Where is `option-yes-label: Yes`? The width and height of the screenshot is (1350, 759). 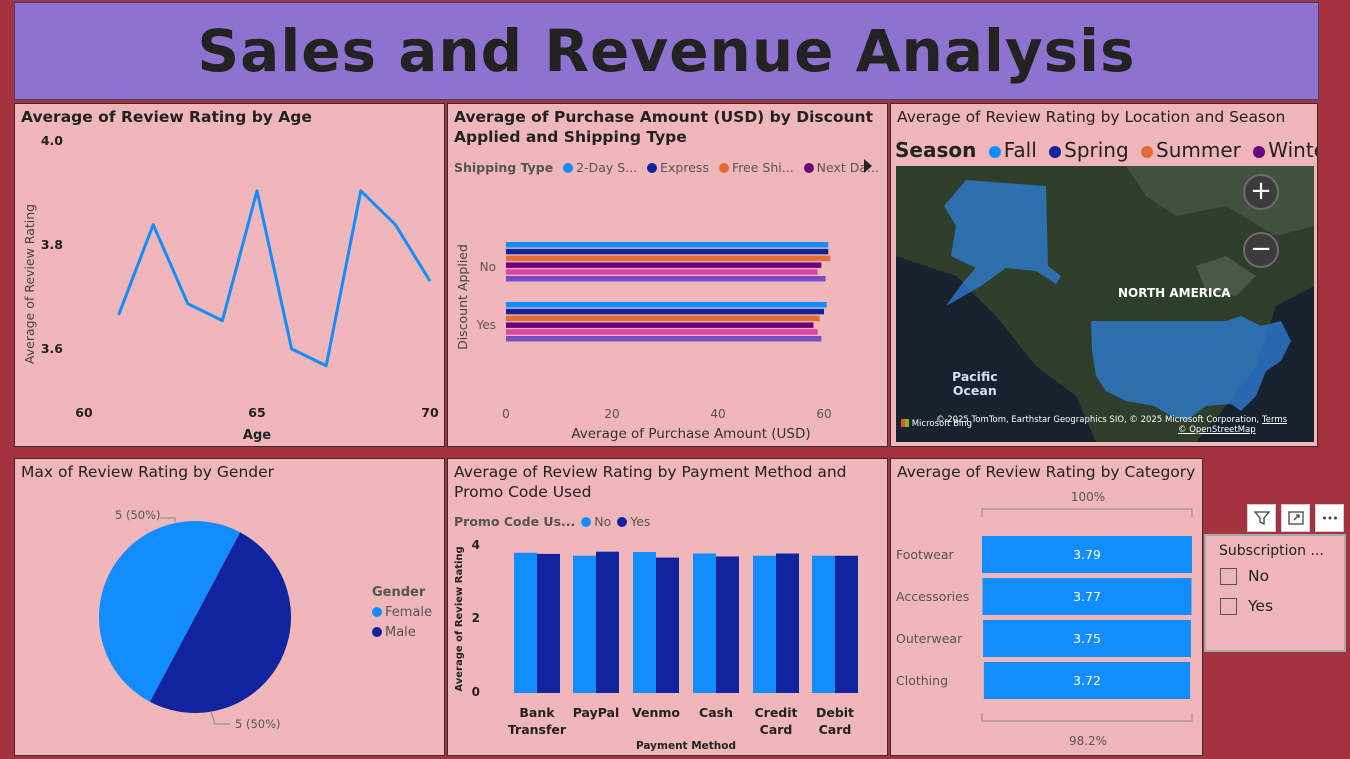 option-yes-label: Yes is located at coordinates (1261, 606).